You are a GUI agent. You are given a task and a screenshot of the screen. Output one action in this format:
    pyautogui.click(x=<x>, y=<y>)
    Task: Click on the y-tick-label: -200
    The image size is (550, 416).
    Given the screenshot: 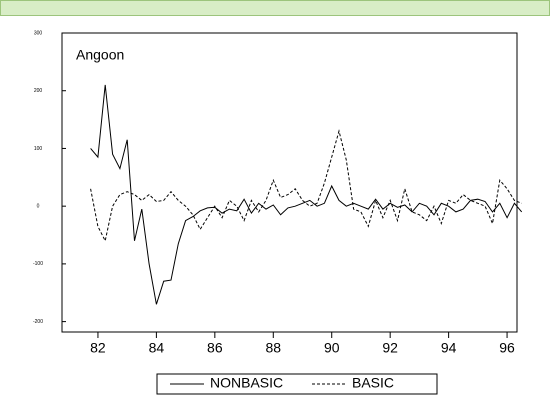 What is the action you would take?
    pyautogui.click(x=38, y=322)
    